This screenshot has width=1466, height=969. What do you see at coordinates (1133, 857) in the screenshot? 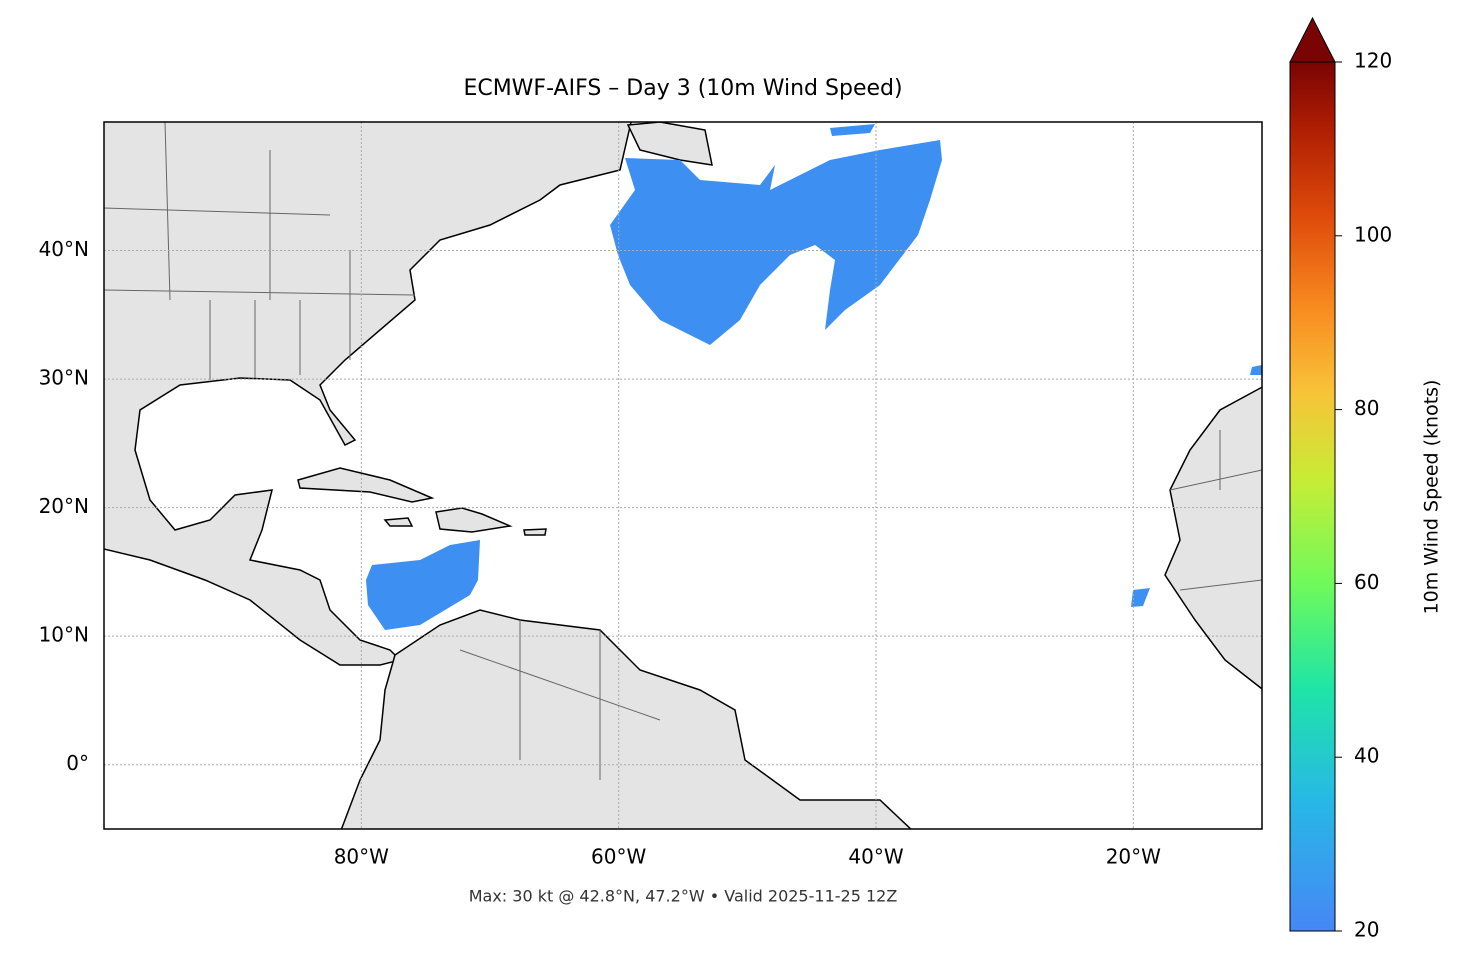
I see `x-tick-label: 20°W` at bounding box center [1133, 857].